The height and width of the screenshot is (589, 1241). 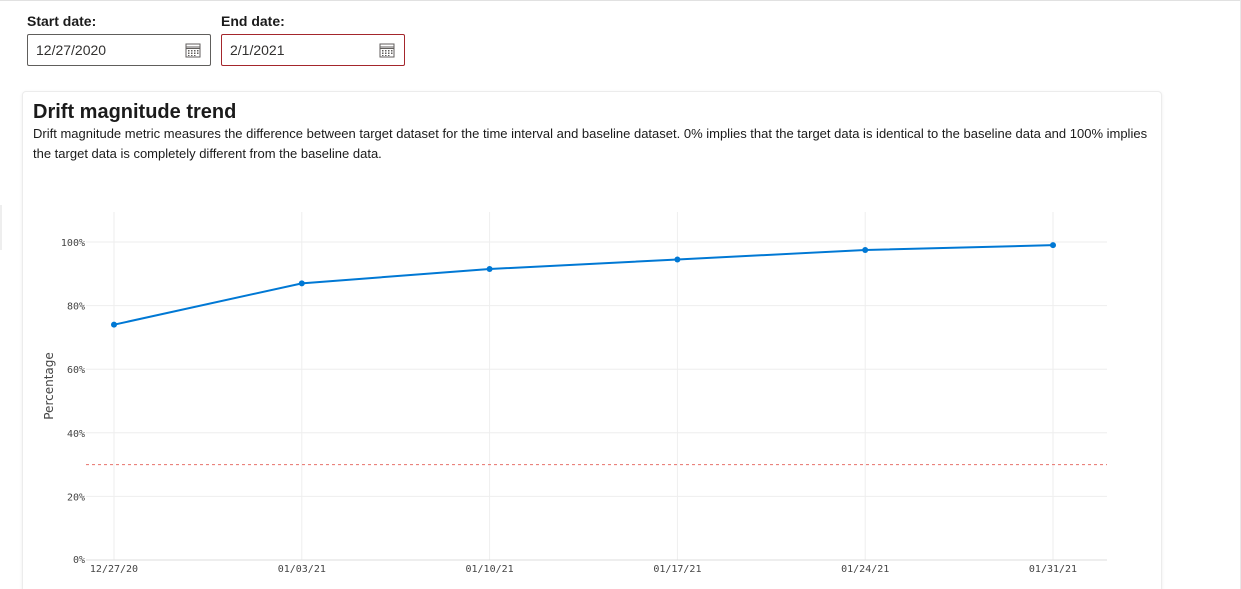 What do you see at coordinates (114, 569) in the screenshot?
I see `x-tick-label: 12/27/20` at bounding box center [114, 569].